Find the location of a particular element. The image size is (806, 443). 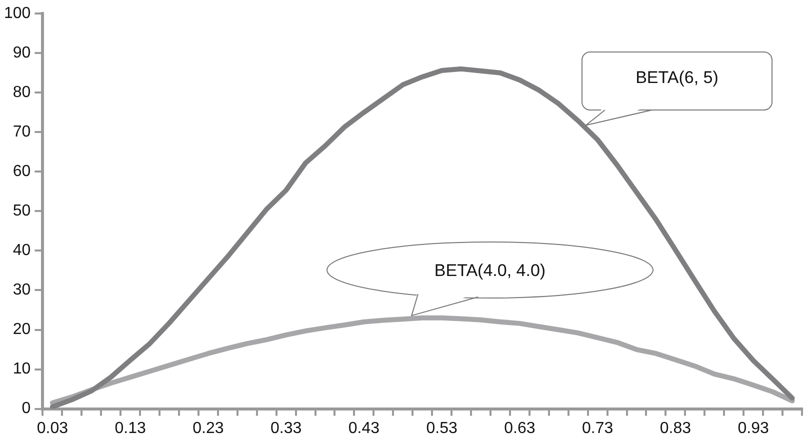

x-tick-label: 0.73 is located at coordinates (598, 428).